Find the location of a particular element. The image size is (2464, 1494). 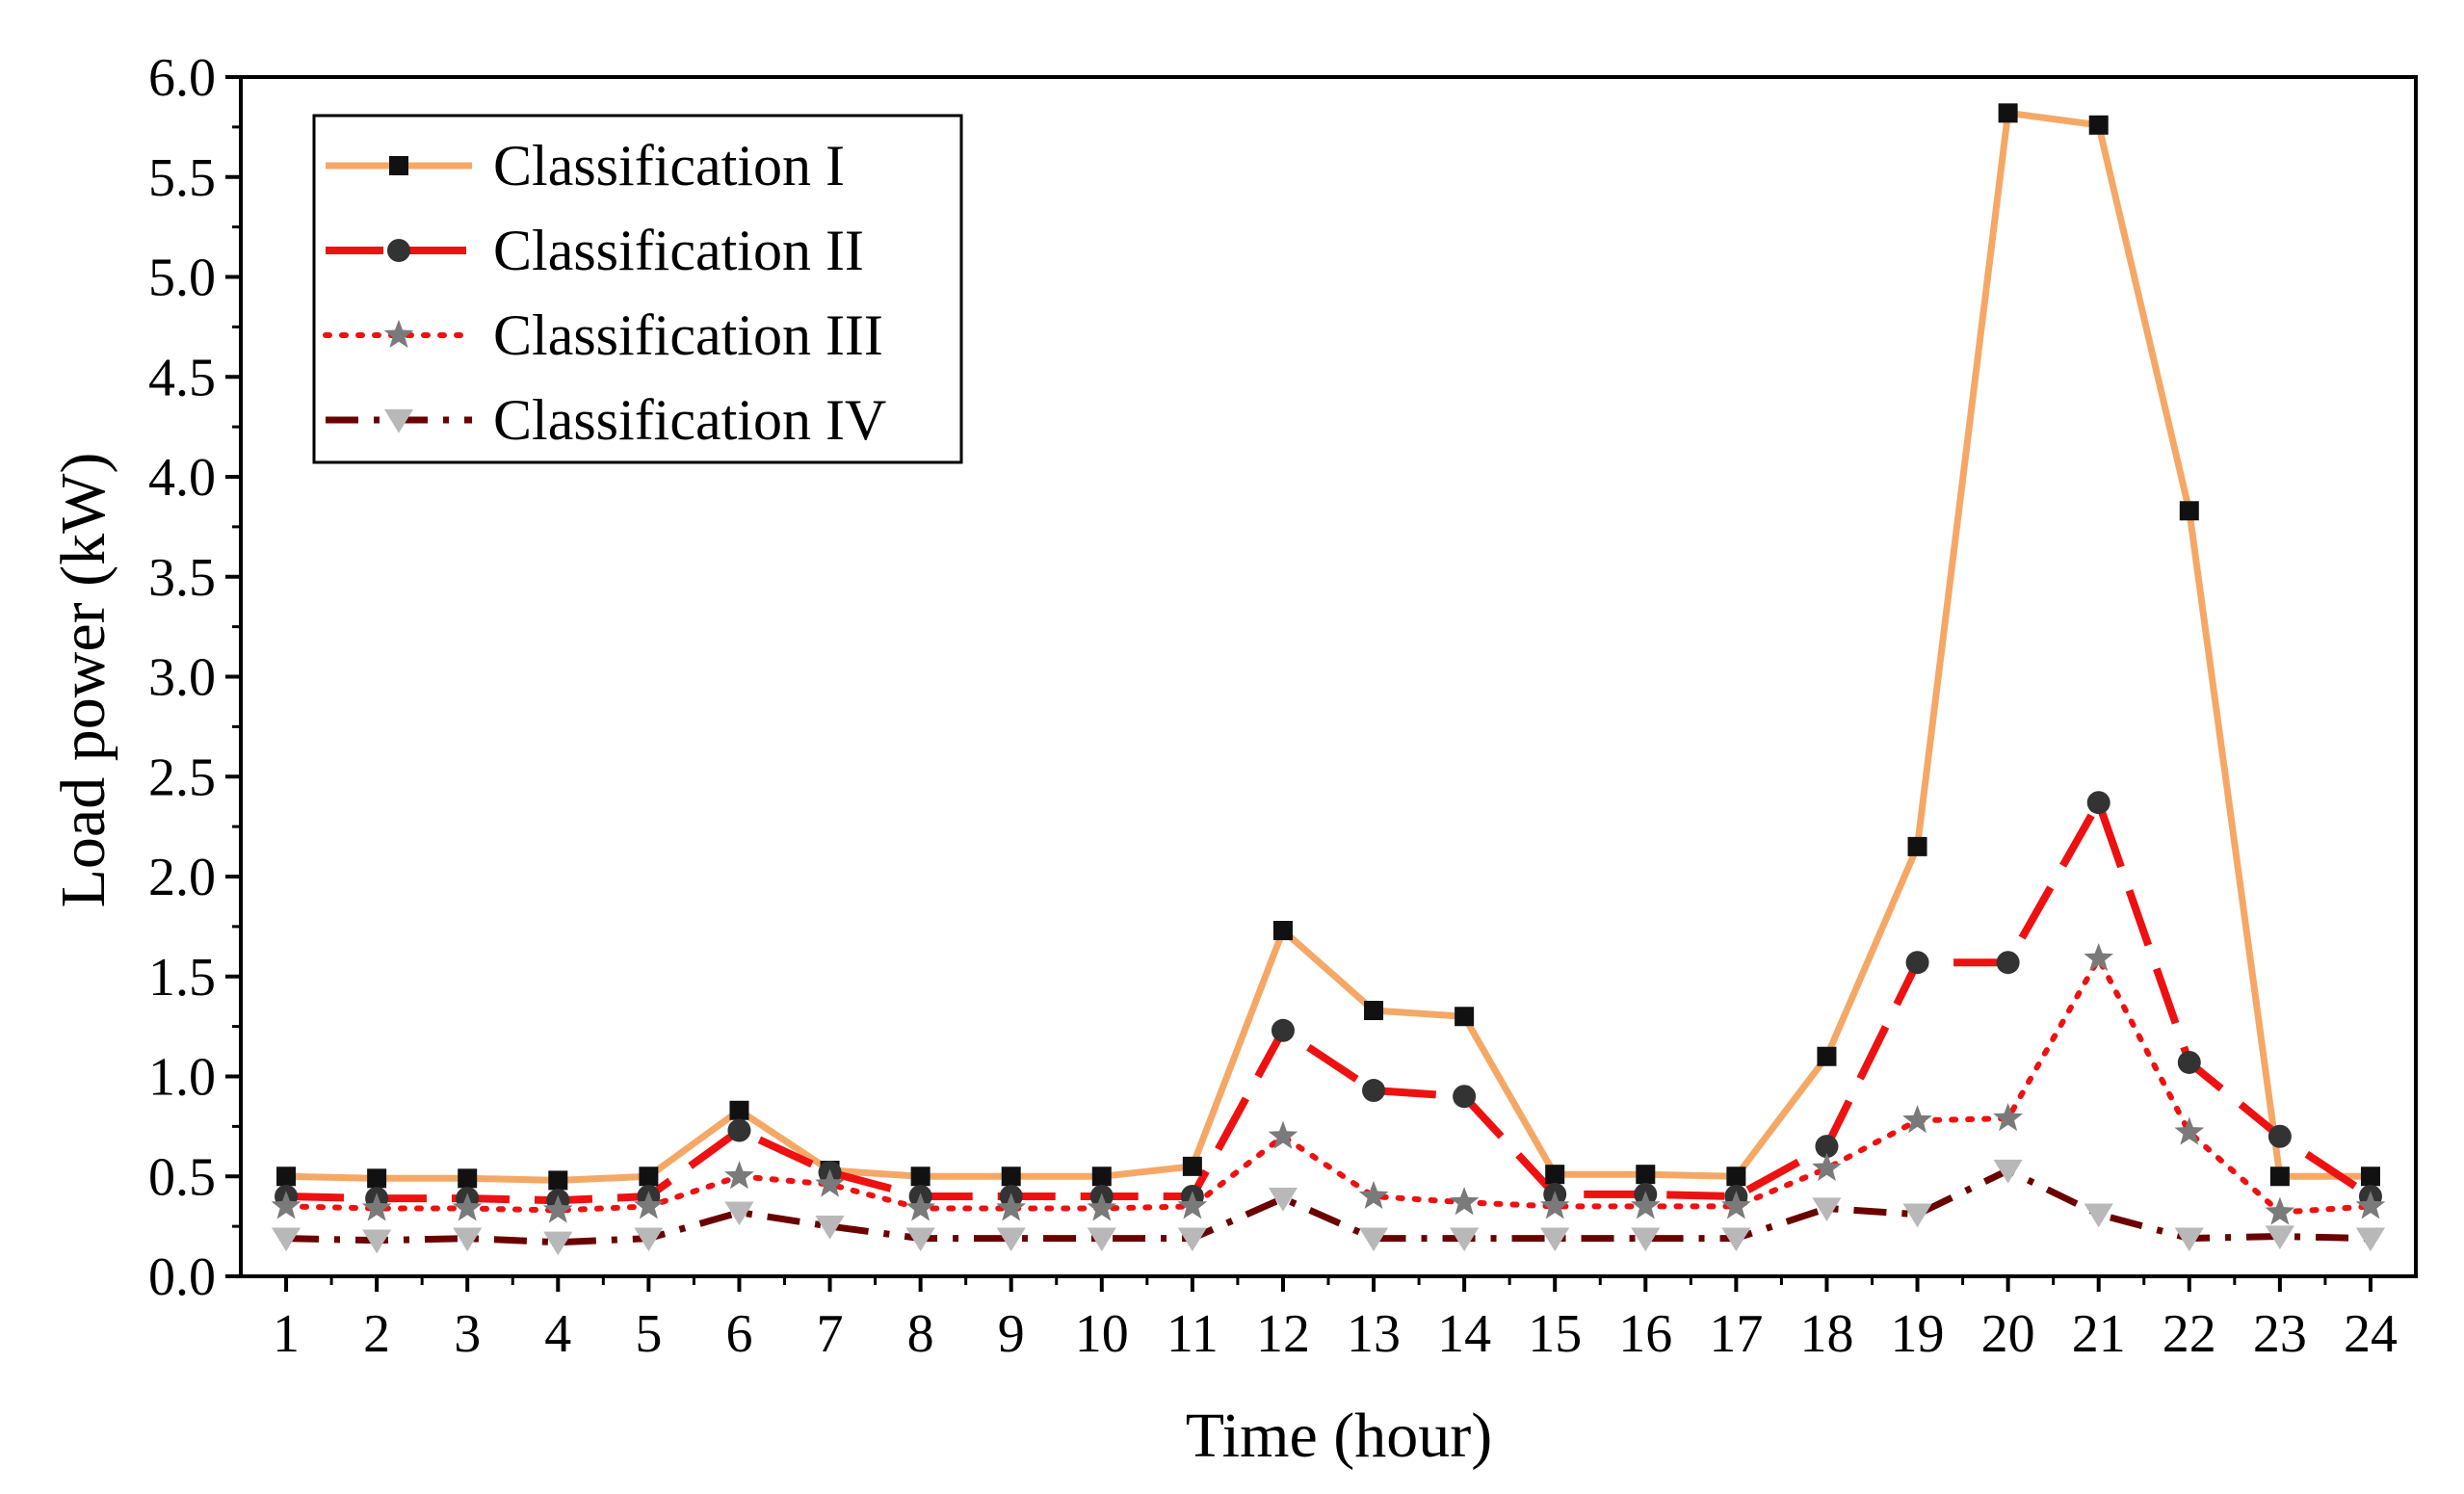

legend-label-3: Classification III is located at coordinates (688, 335).